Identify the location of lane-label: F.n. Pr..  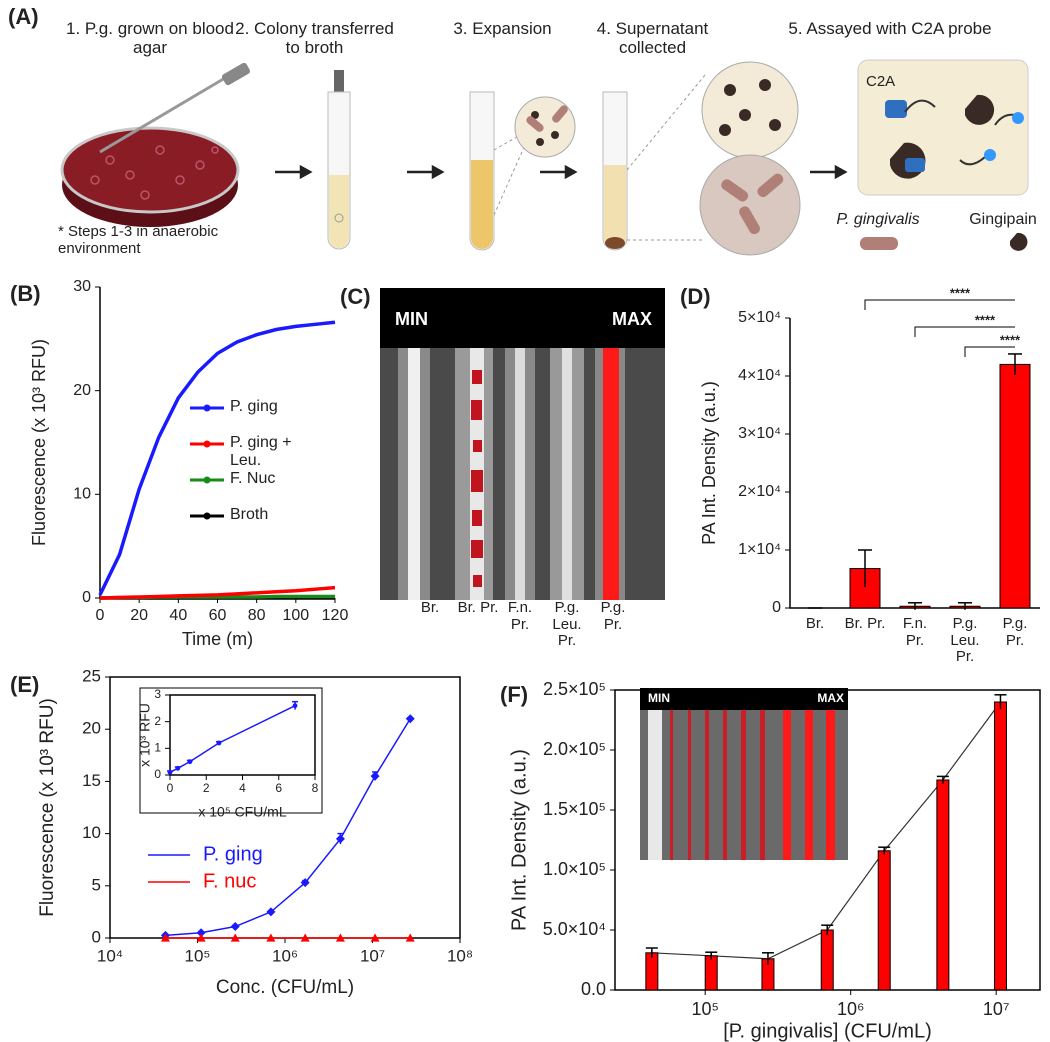
(520, 616).